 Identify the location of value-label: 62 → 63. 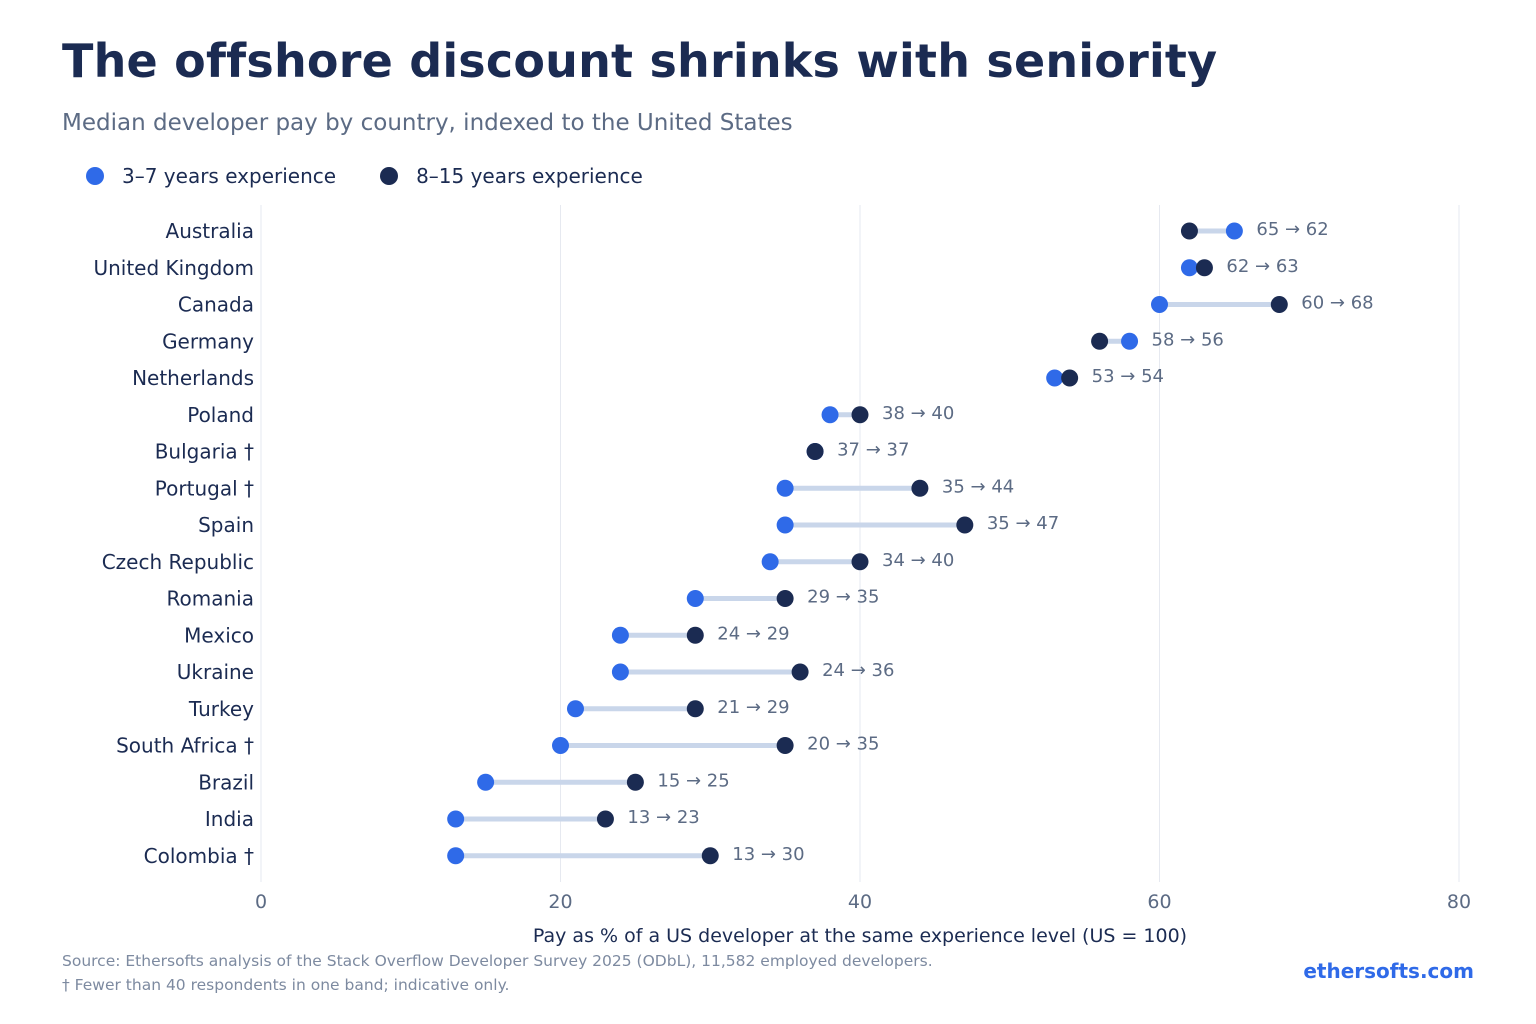
(1262, 266).